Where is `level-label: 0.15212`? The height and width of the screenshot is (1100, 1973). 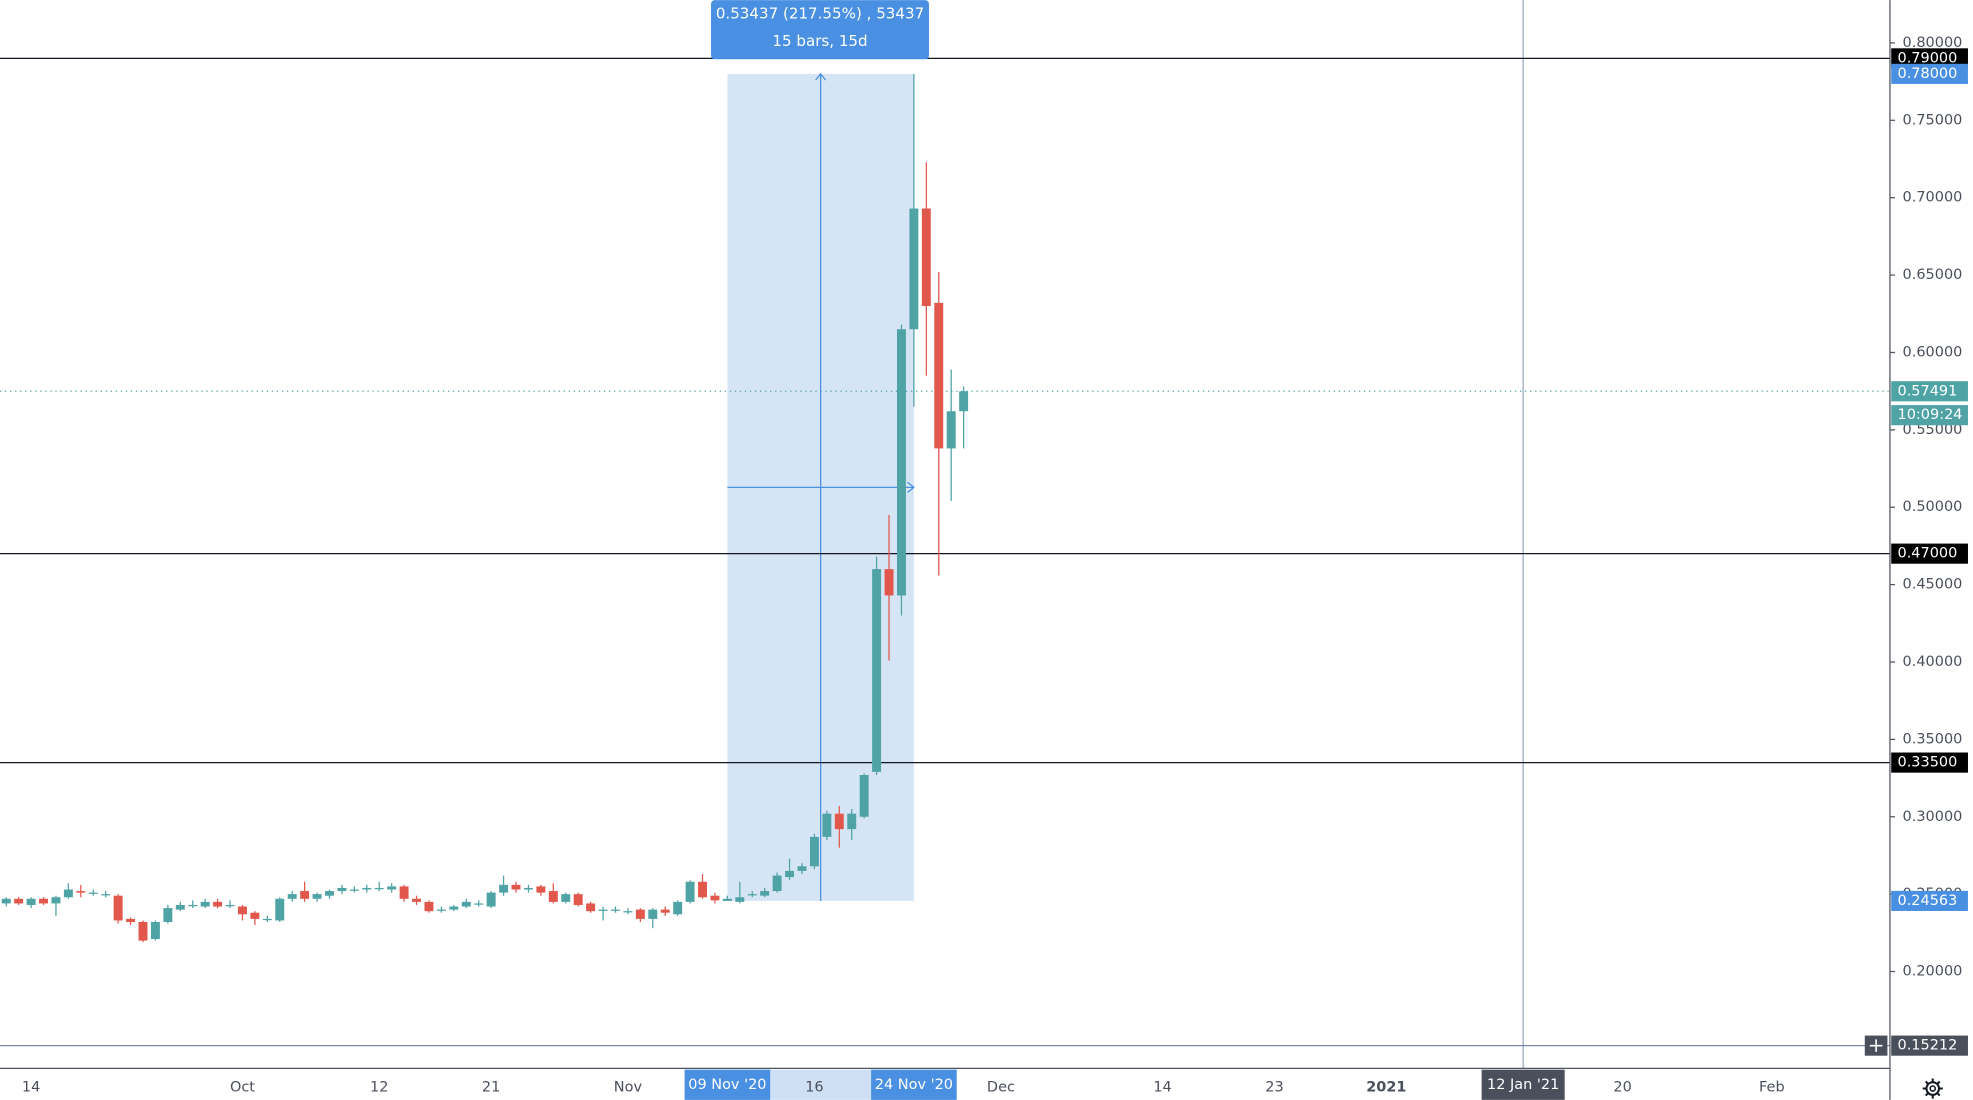
level-label: 0.15212 is located at coordinates (1928, 1046).